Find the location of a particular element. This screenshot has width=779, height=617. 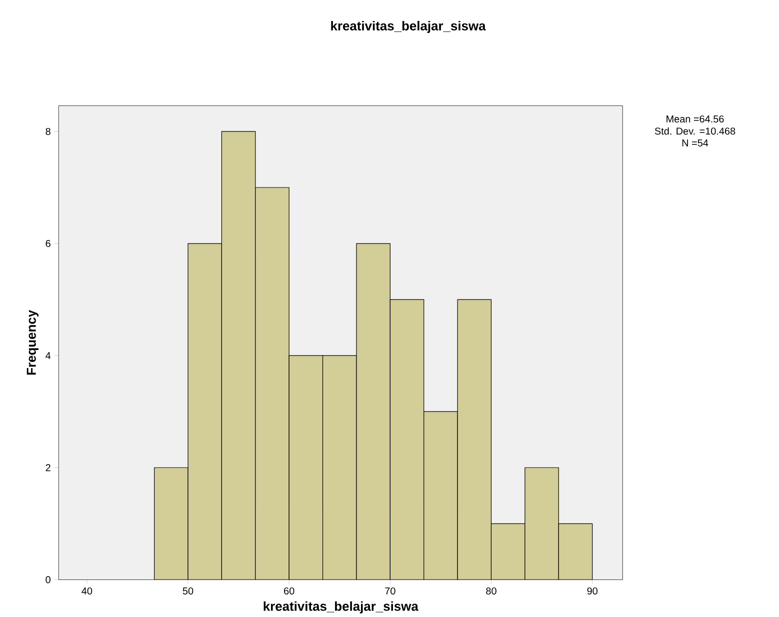

y-axis-title: Frequency is located at coordinates (32, 342).